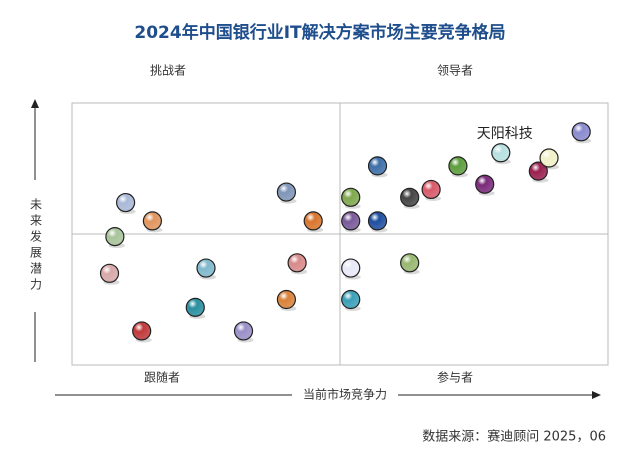 This screenshot has width=640, height=463. I want to click on quadrant-label: 参与者, so click(455, 377).